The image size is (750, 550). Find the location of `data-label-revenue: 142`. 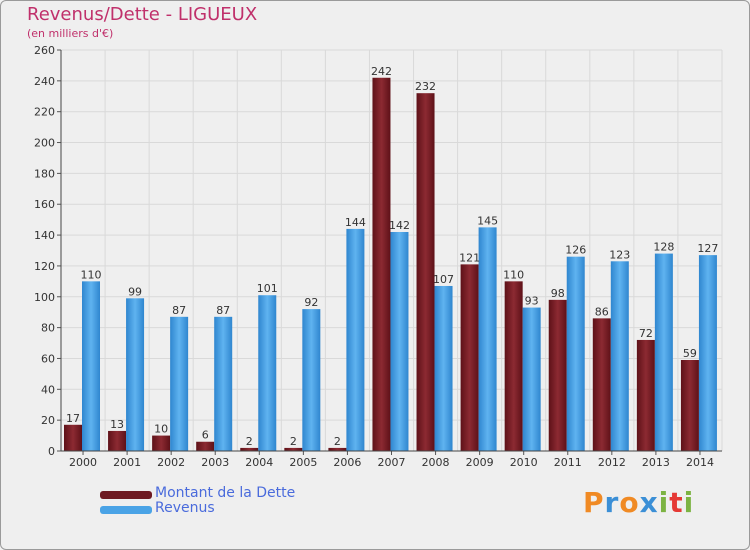

data-label-revenue: 142 is located at coordinates (399, 225).